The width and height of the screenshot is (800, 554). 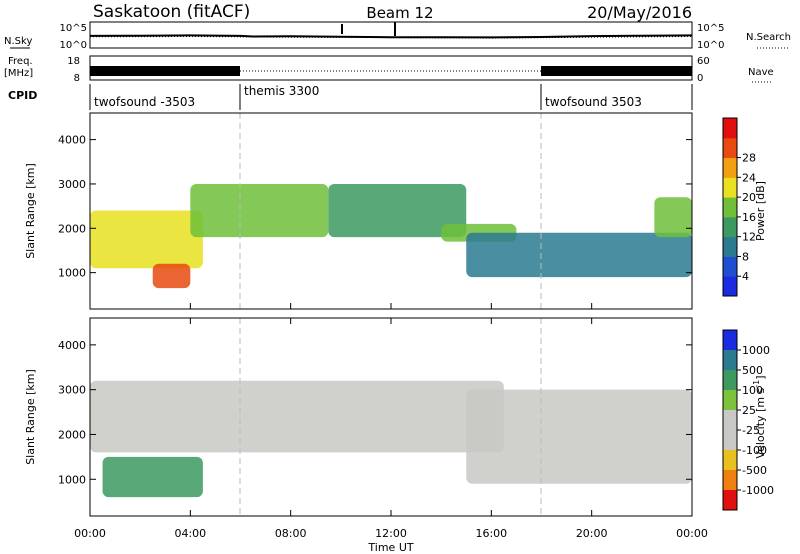 What do you see at coordinates (390, 547) in the screenshot?
I see `x-axis-label: Time UT` at bounding box center [390, 547].